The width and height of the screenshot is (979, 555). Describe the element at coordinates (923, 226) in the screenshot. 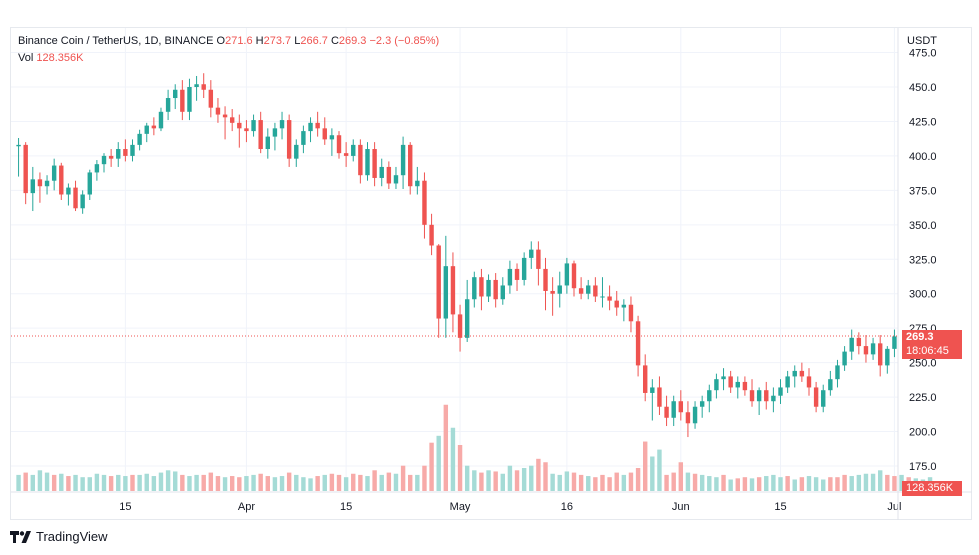

I see `y-tick-label: 350.0` at that location.